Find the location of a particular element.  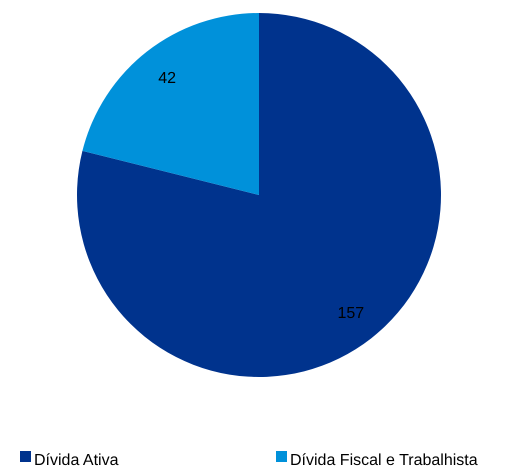

data-label: 157 is located at coordinates (351, 313).